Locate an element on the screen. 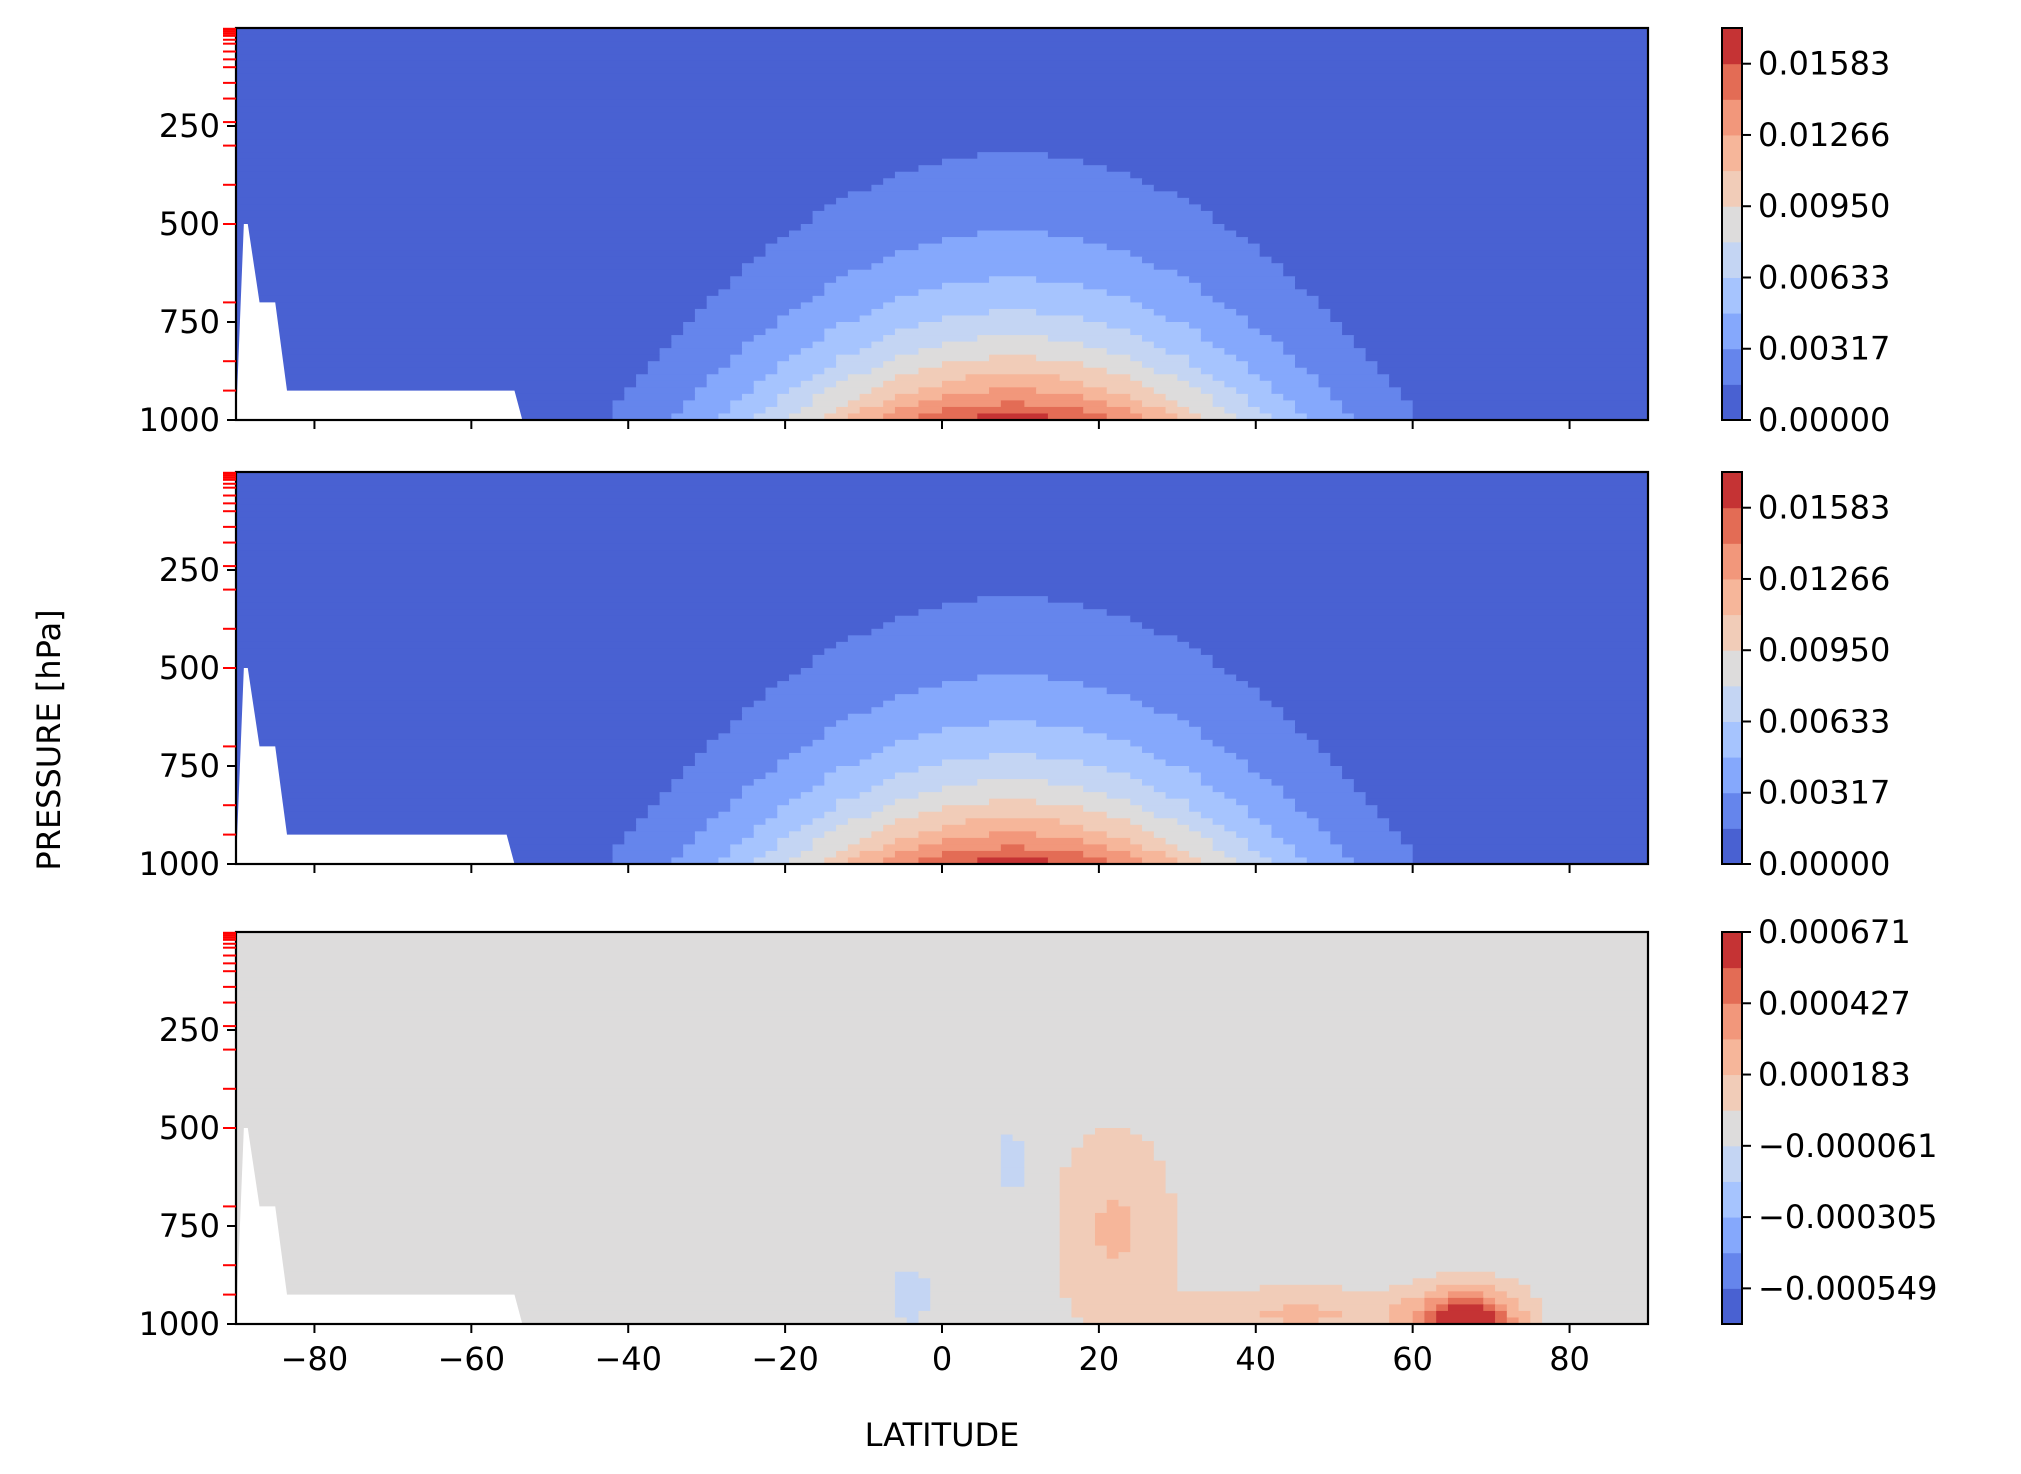  x-tick-label: −80 is located at coordinates (315, 1359).